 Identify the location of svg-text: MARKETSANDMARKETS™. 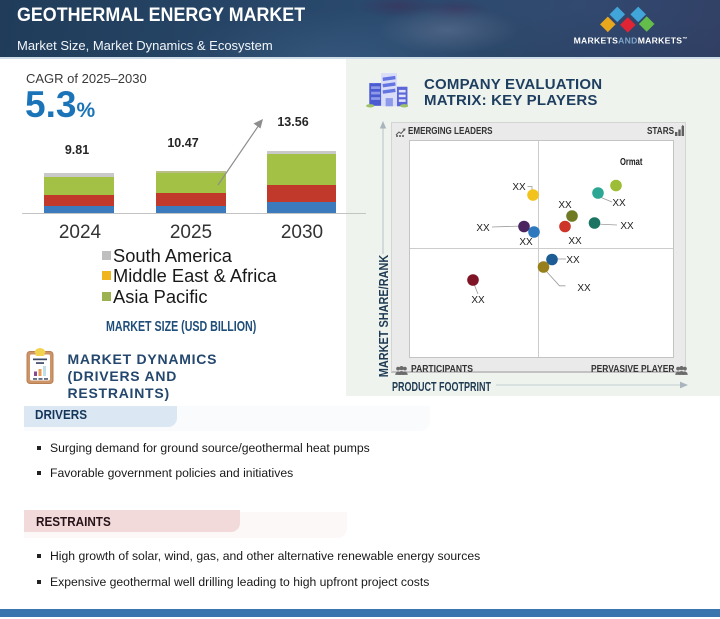
(631, 41).